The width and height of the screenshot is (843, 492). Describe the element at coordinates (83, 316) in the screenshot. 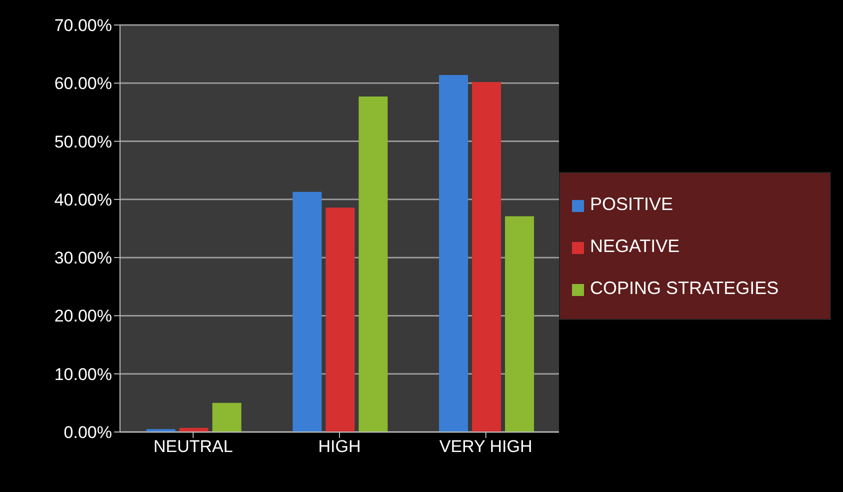

I see `y-tick-label: 20.00%` at that location.